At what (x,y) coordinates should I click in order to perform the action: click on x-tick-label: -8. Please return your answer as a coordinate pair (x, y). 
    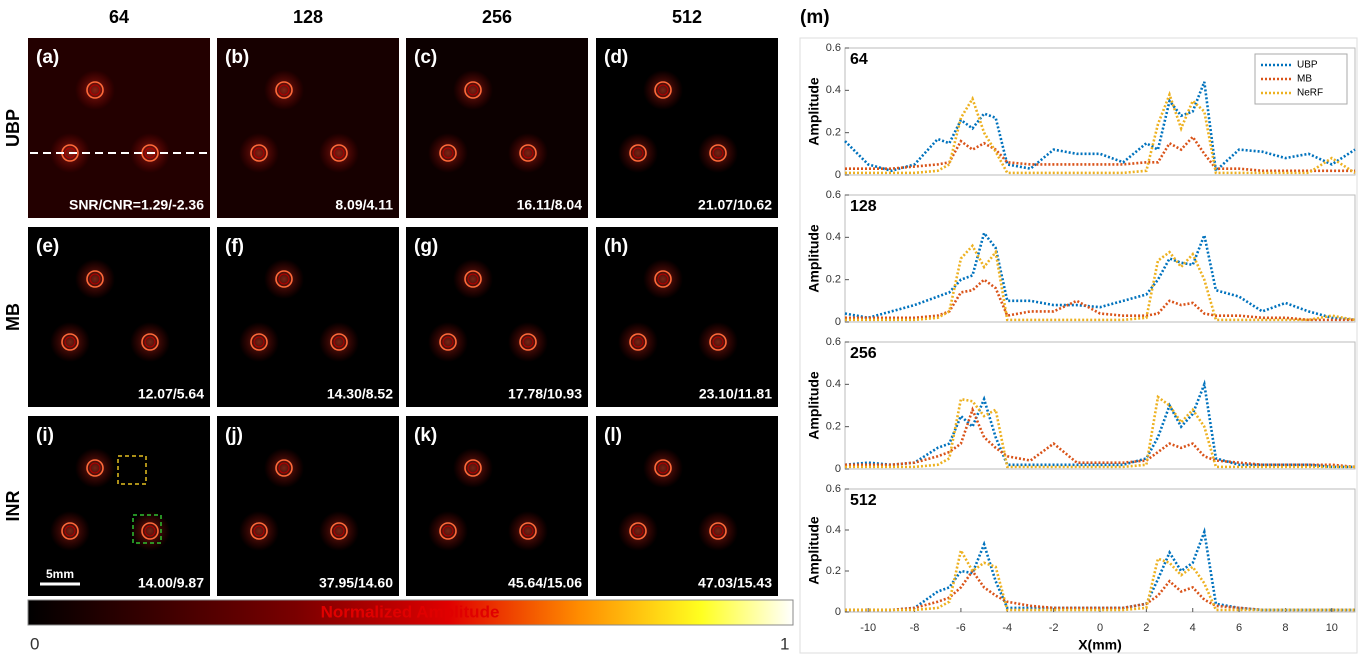
    Looking at the image, I should click on (915, 628).